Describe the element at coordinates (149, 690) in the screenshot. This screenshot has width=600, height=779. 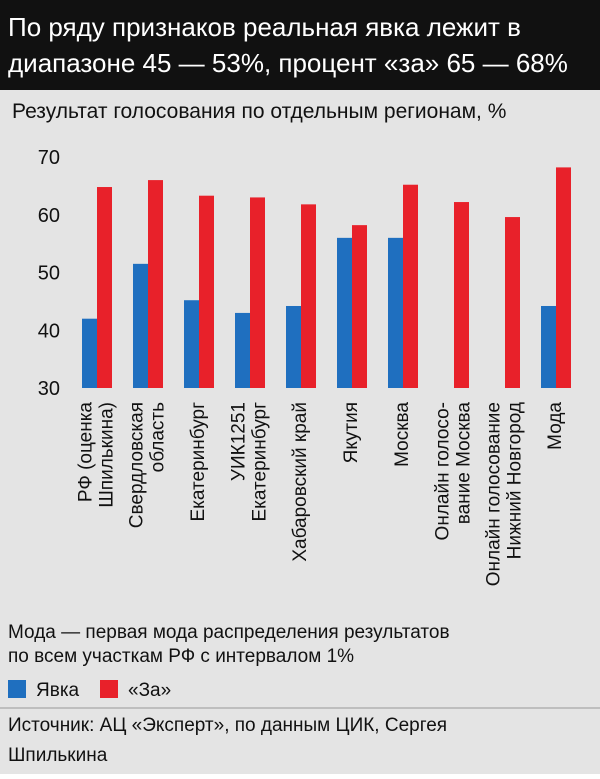
I see `legend-label: «За»` at that location.